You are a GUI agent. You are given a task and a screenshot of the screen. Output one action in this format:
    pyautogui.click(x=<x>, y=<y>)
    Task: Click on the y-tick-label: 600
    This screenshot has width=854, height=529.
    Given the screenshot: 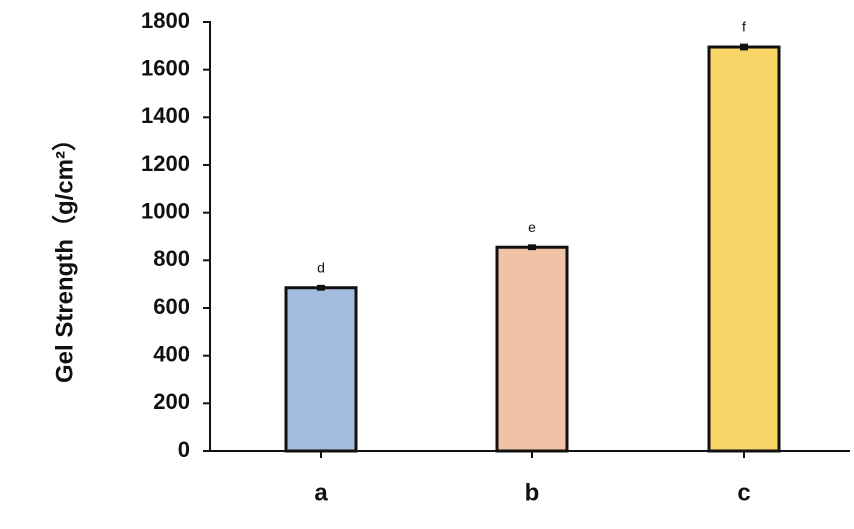 What is the action you would take?
    pyautogui.click(x=171, y=306)
    